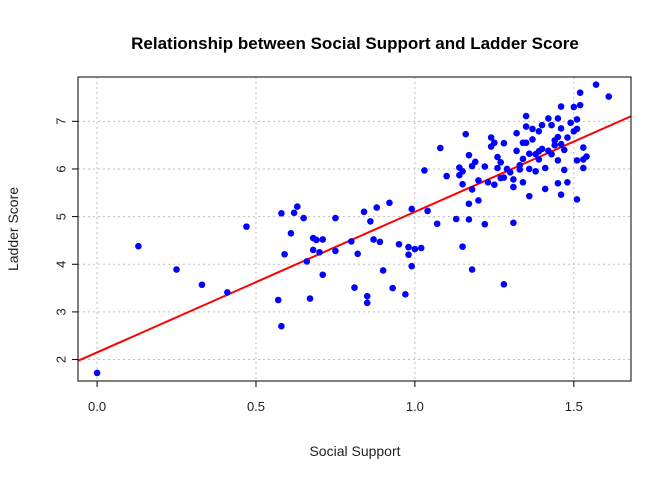  What do you see at coordinates (60, 359) in the screenshot?
I see `y-tick-label-0: 2` at bounding box center [60, 359].